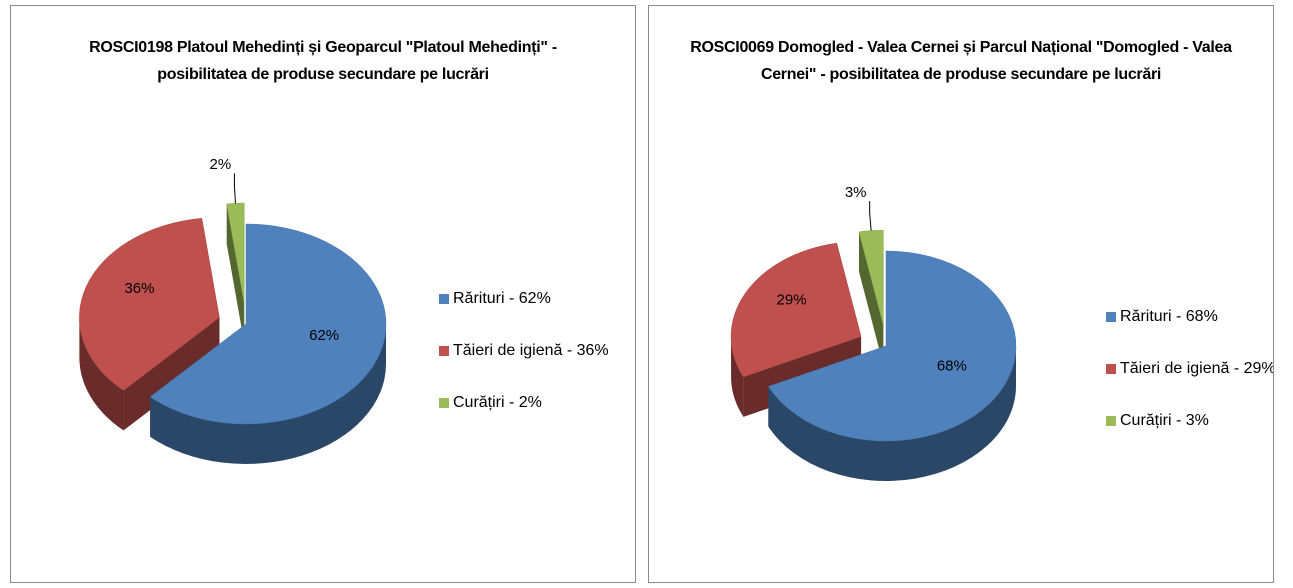 The width and height of the screenshot is (1293, 588). I want to click on data-label: 29%, so click(792, 300).